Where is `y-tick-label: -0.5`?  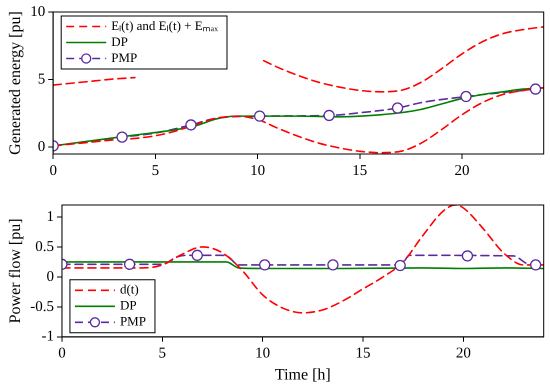 y-tick-label: -0.5 is located at coordinates (42, 306).